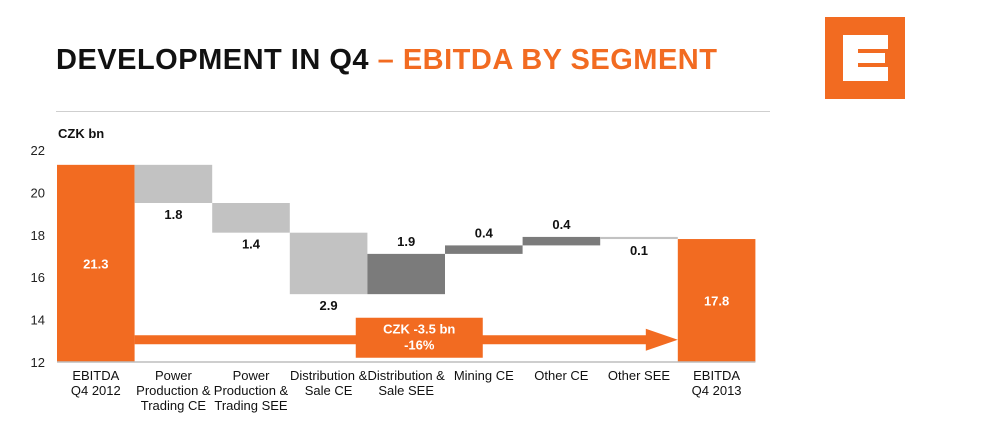 Image resolution: width=1007 pixels, height=422 pixels. Describe the element at coordinates (38, 362) in the screenshot. I see `y-tick-label: 12` at that location.